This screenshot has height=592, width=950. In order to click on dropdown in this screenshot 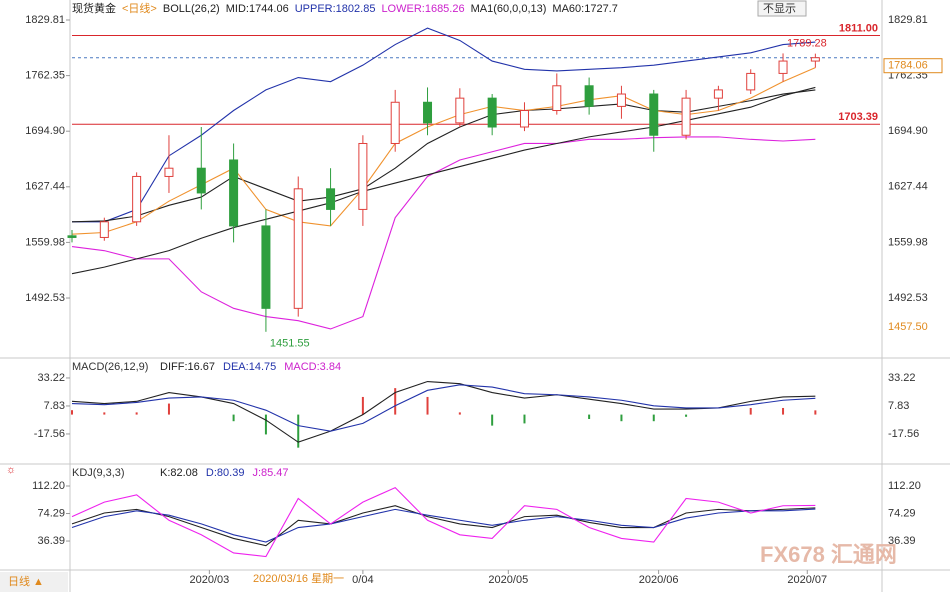, I will do `click(782, 8)`.